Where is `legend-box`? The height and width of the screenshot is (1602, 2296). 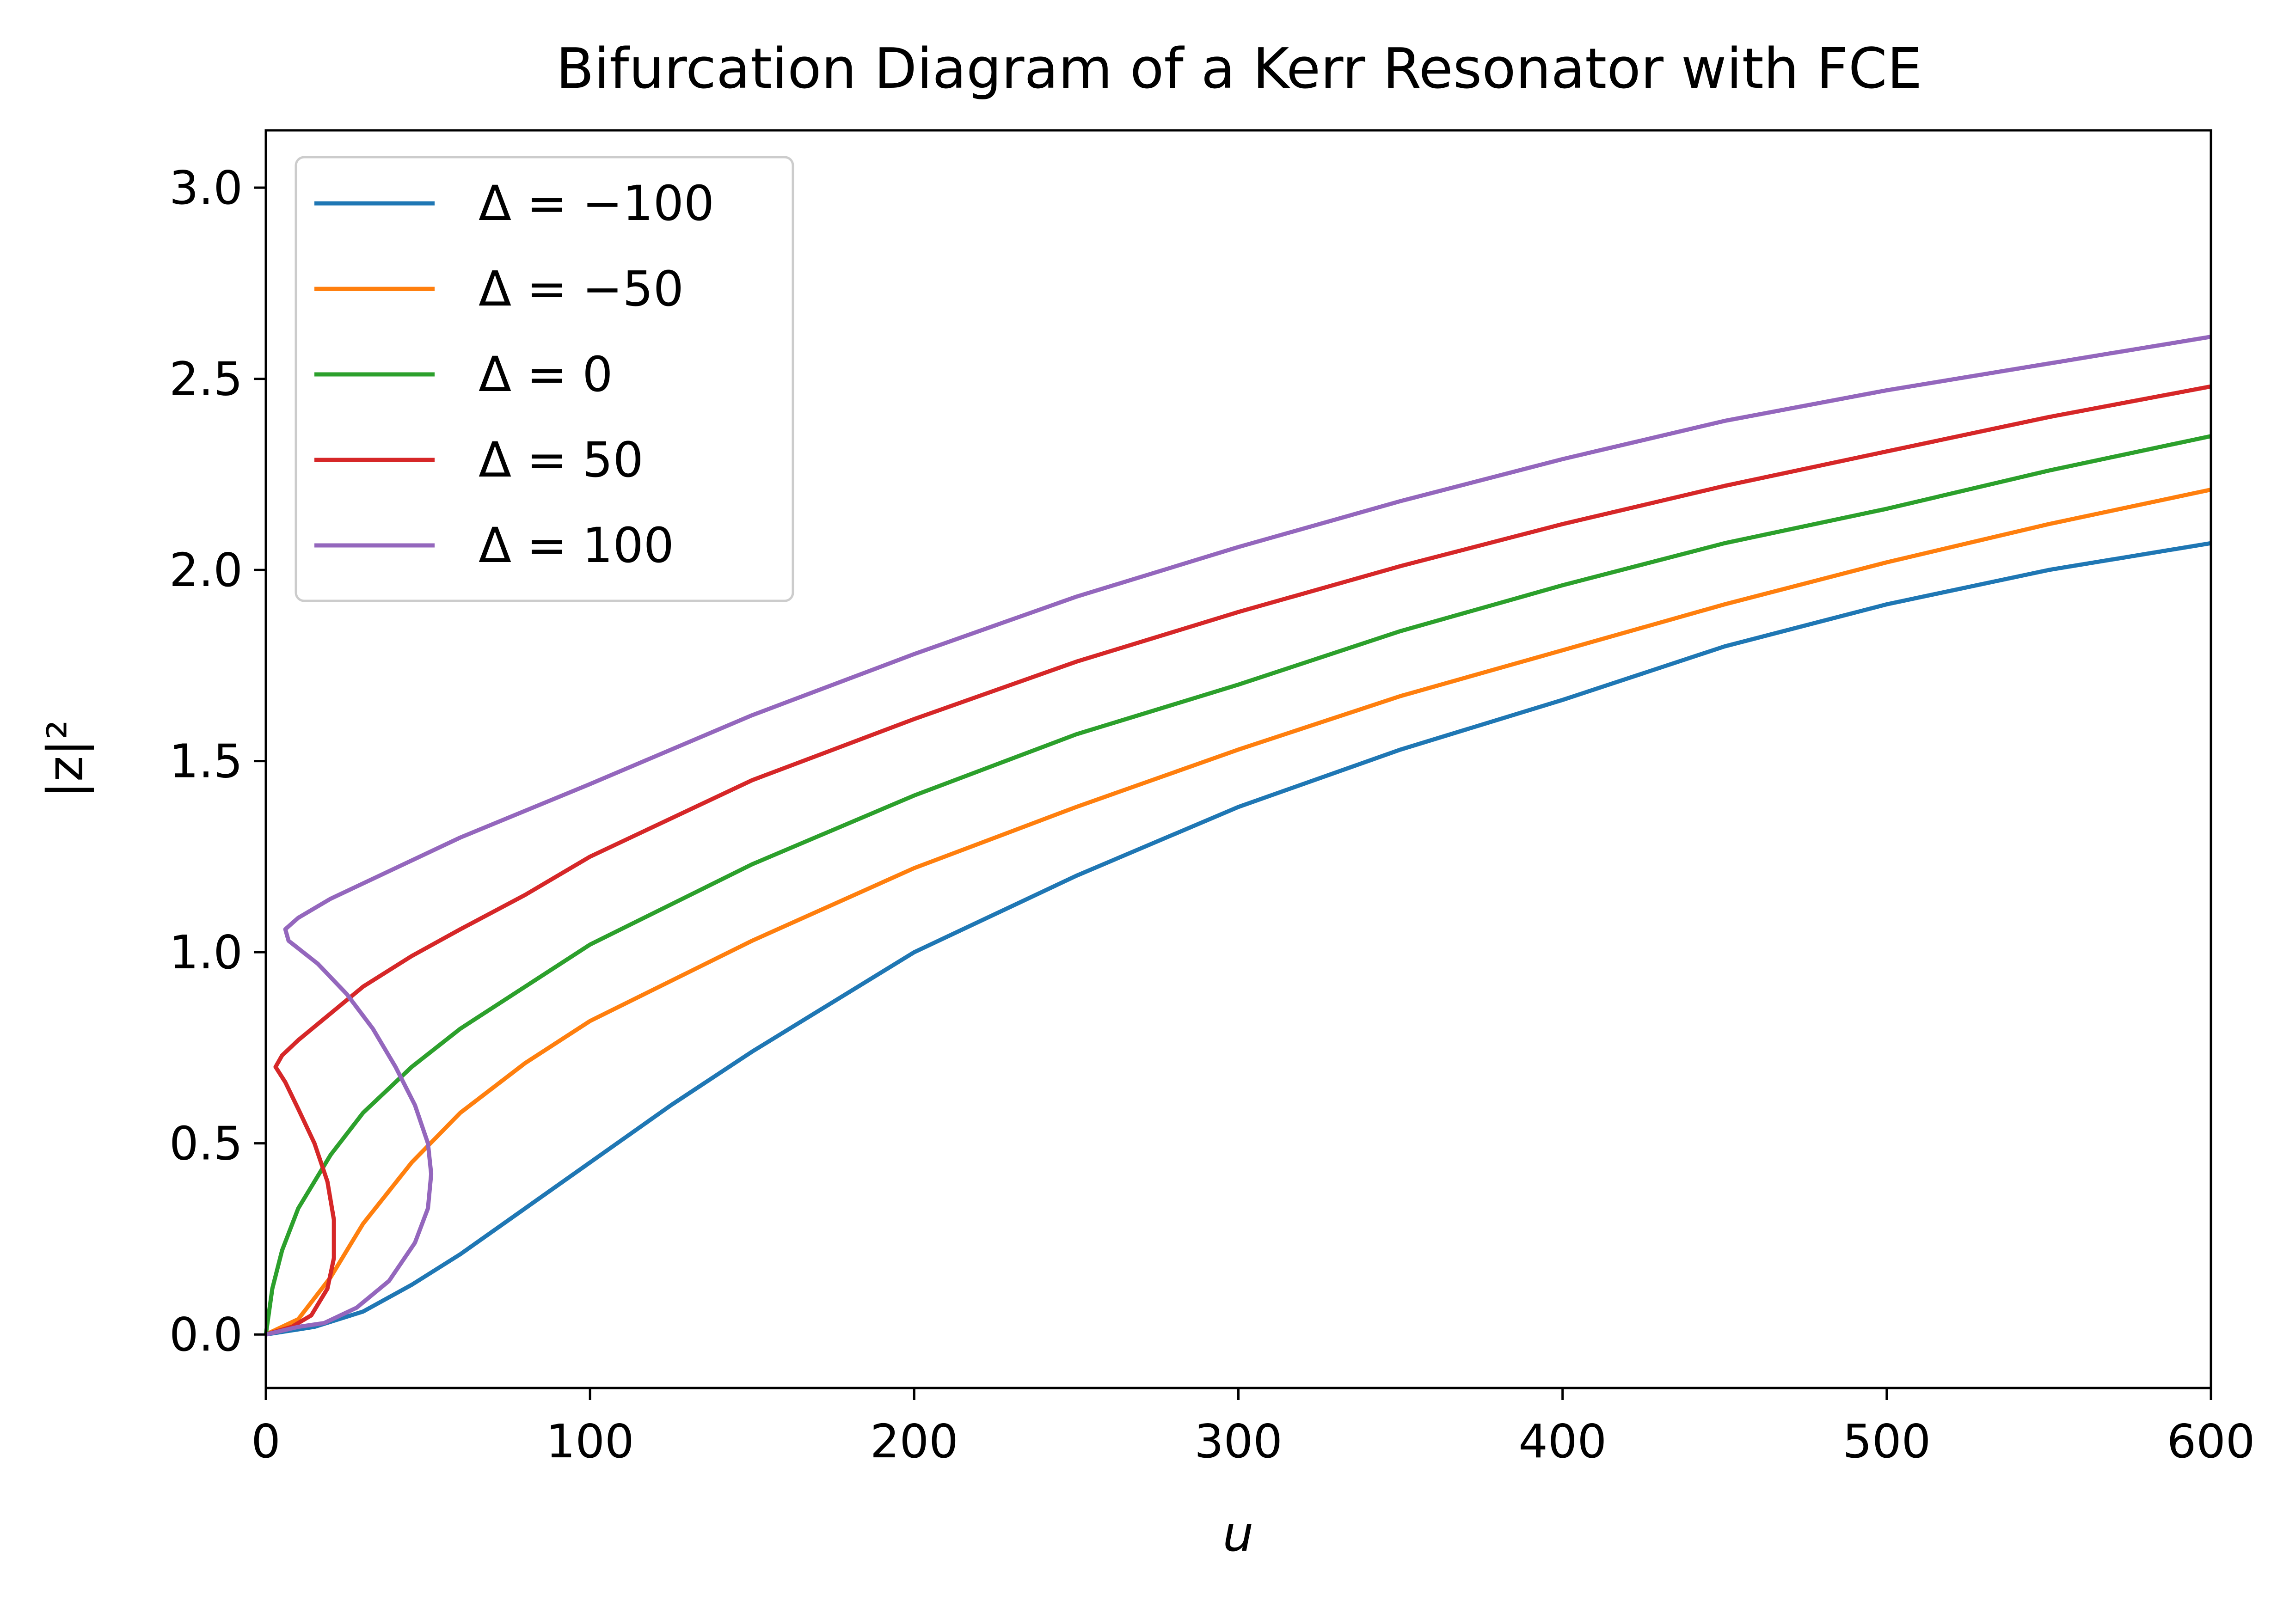
legend-box is located at coordinates (544, 379).